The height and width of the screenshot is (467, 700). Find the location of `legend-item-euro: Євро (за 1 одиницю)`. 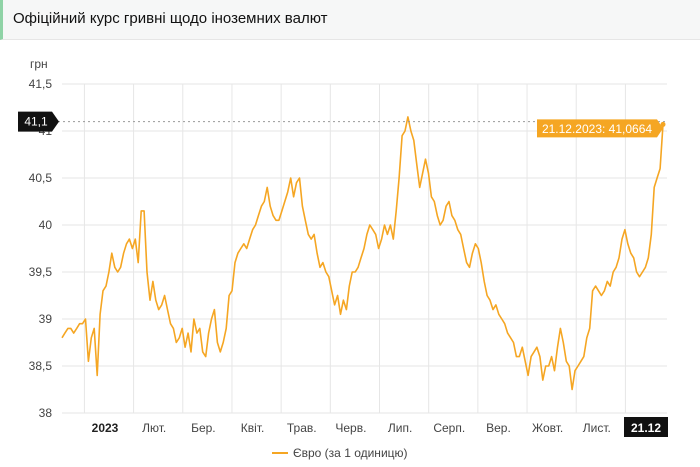

legend-item-euro: Євро (за 1 одиницю) is located at coordinates (340, 453).